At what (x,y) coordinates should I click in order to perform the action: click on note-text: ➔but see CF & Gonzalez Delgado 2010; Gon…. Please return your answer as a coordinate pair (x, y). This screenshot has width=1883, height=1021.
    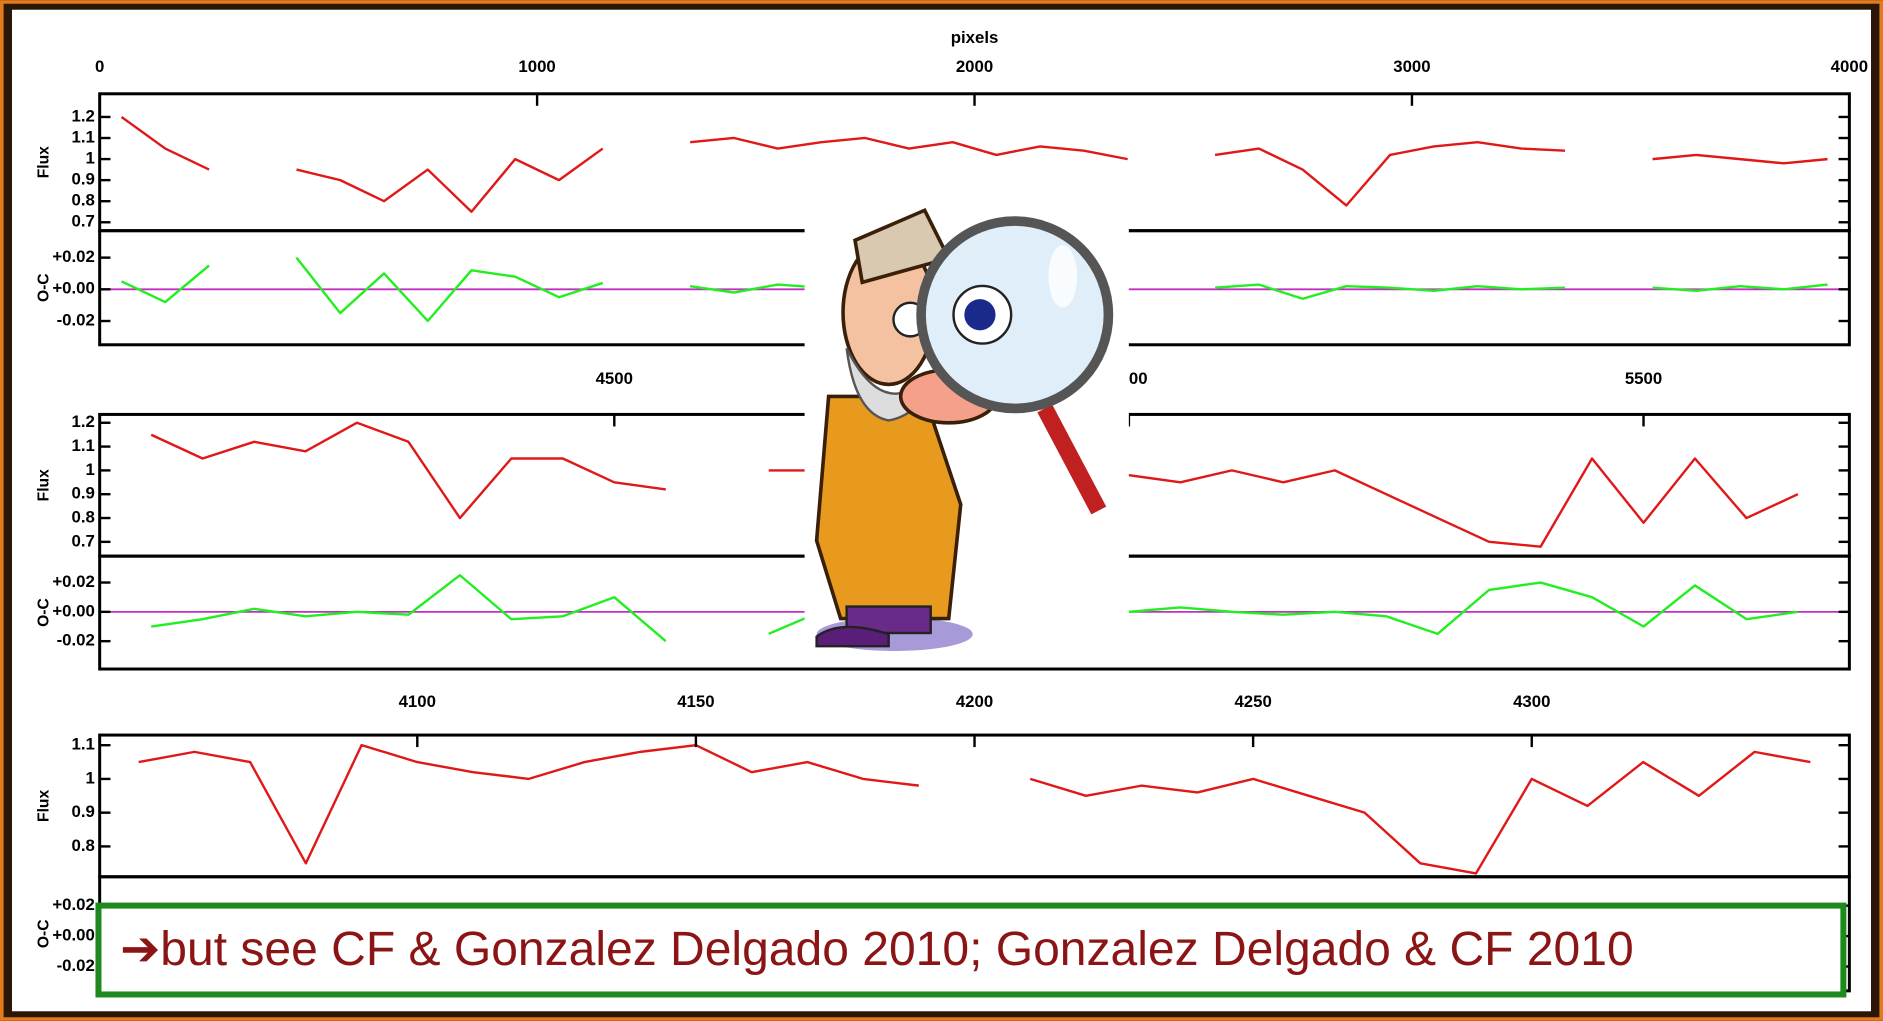
    Looking at the image, I should click on (877, 949).